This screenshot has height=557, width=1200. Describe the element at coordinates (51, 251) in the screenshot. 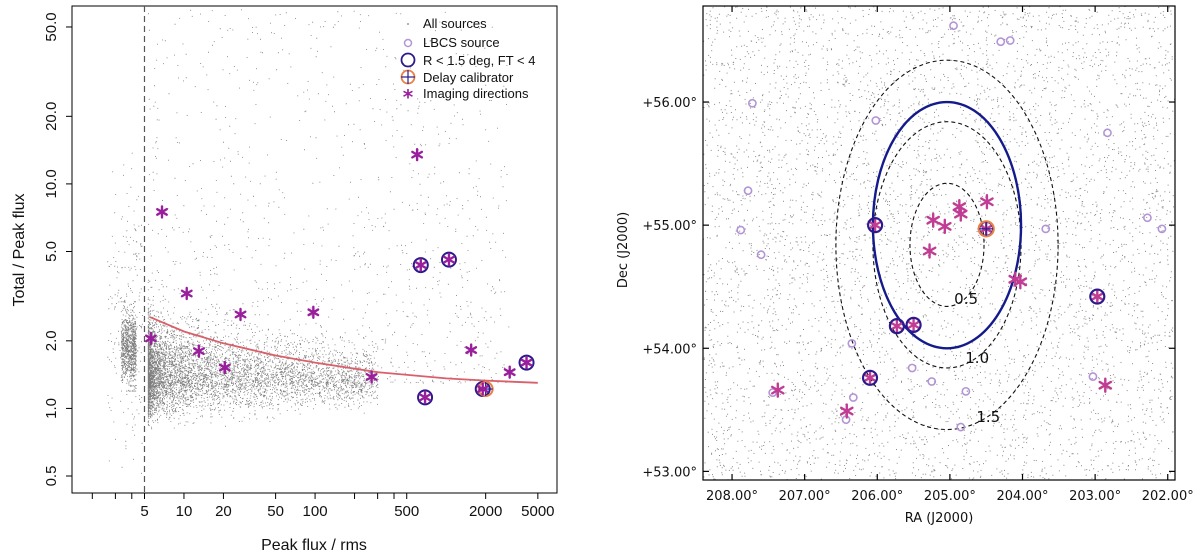

I see `left-y-tick-label: 5.0` at that location.